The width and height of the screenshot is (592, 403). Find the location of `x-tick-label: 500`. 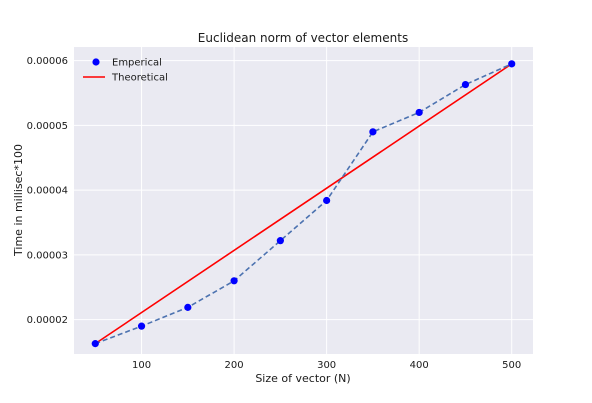

x-tick-label: 500 is located at coordinates (511, 365).